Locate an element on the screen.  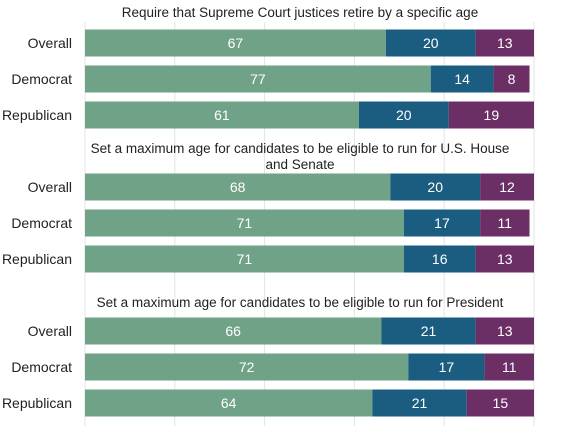
data-label: 66 is located at coordinates (233, 331).